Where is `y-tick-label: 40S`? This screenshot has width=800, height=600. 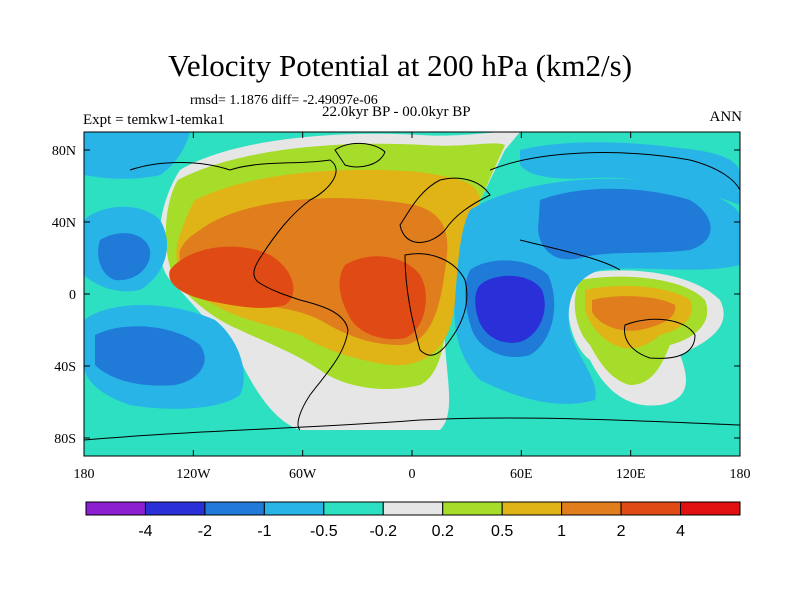 y-tick-label: 40S is located at coordinates (65, 367).